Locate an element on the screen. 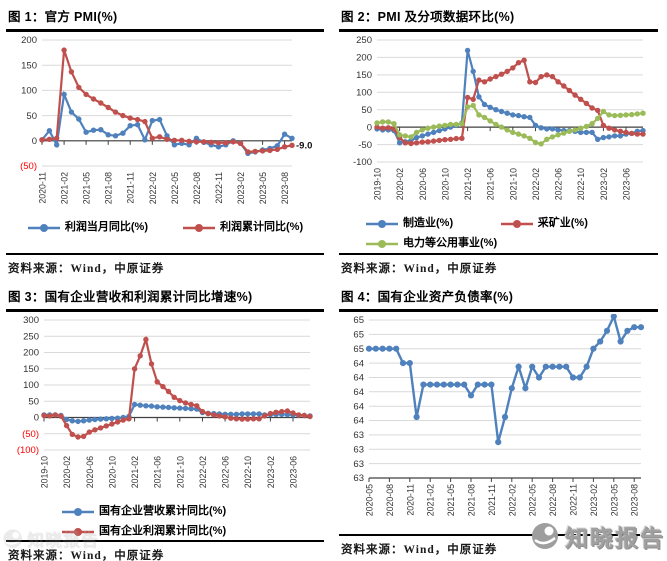  legend-item: 利润累计同比(%) is located at coordinates (242, 227).